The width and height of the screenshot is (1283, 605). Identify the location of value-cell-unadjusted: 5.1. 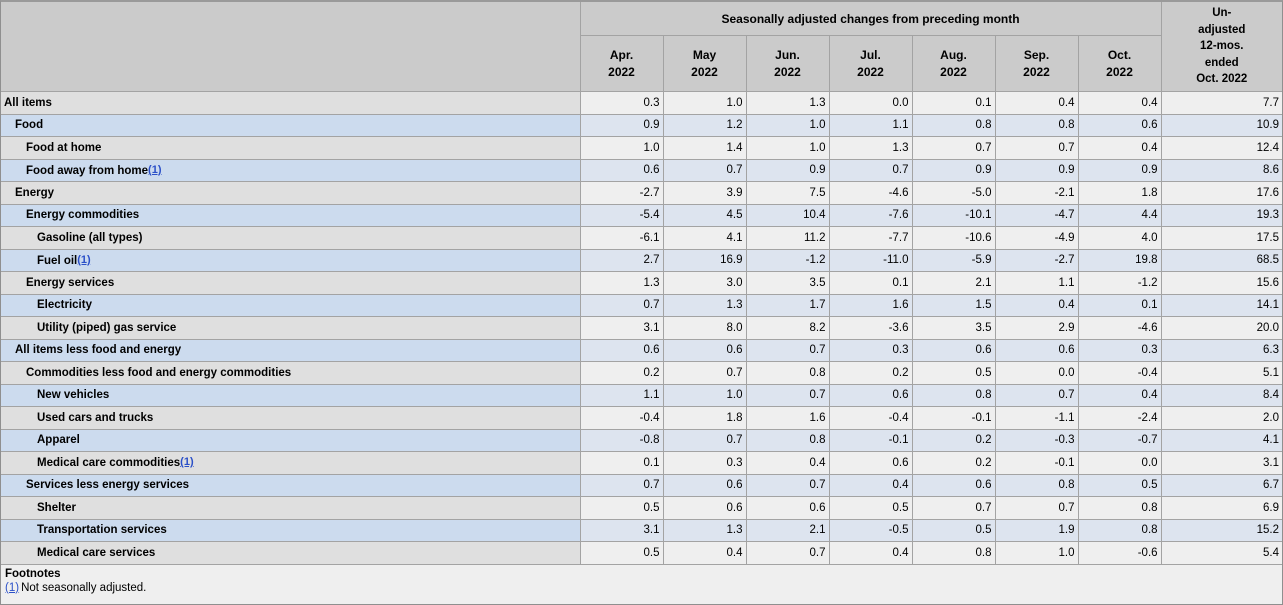
(1221, 373).